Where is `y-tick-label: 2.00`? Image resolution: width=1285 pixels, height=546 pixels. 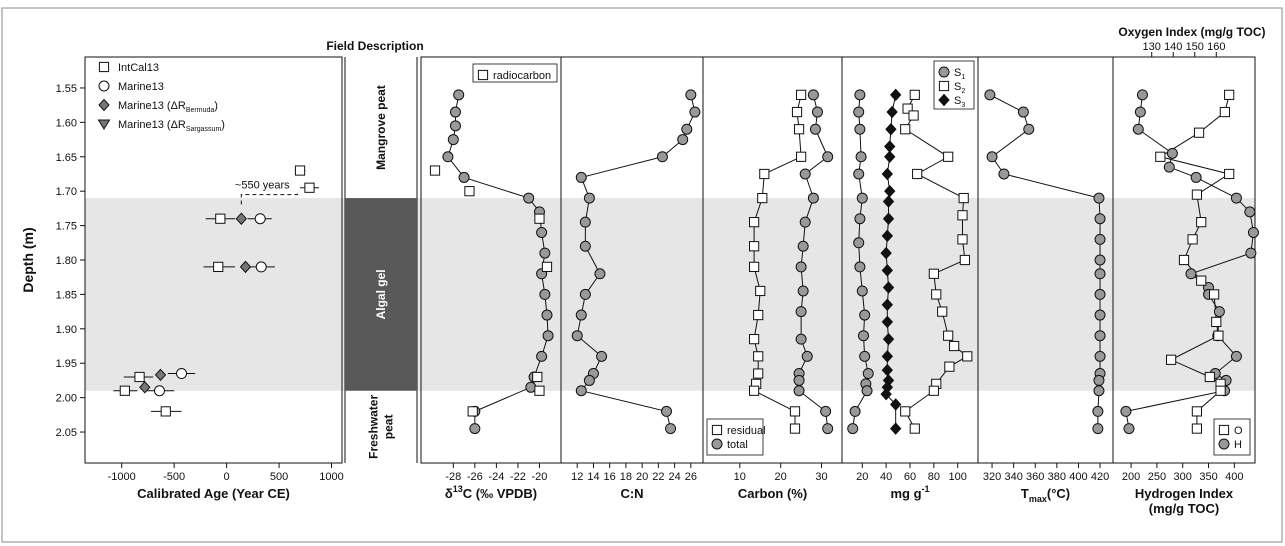
y-tick-label: 2.00 is located at coordinates (66, 399).